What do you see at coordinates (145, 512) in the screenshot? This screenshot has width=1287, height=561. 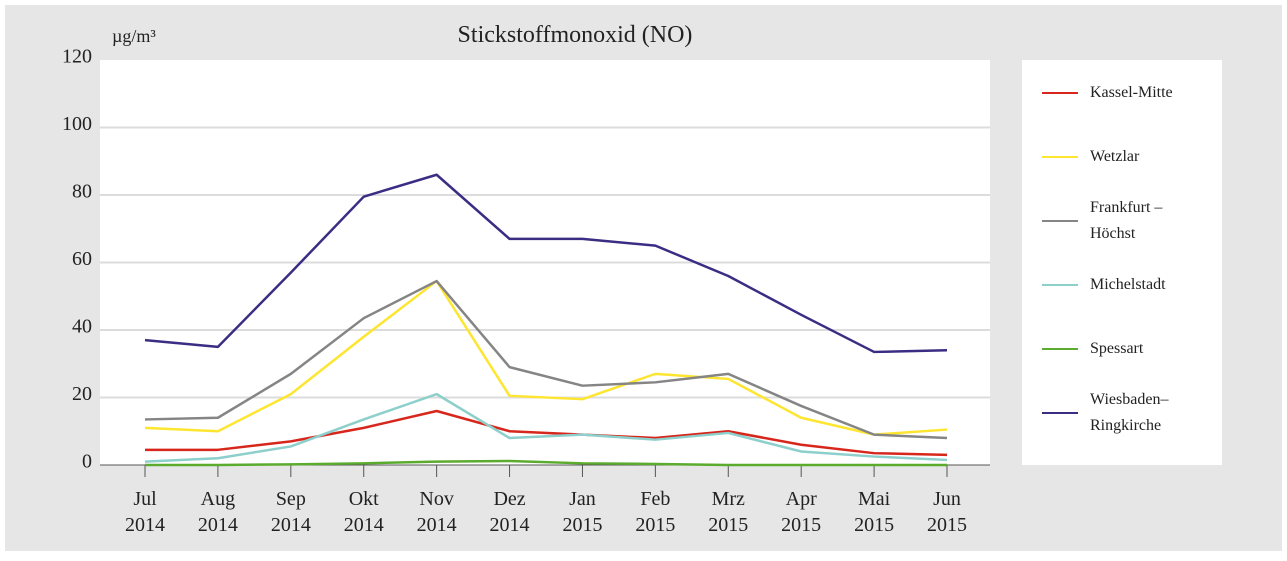 I see `x-tick-label: Jul 2014` at bounding box center [145, 512].